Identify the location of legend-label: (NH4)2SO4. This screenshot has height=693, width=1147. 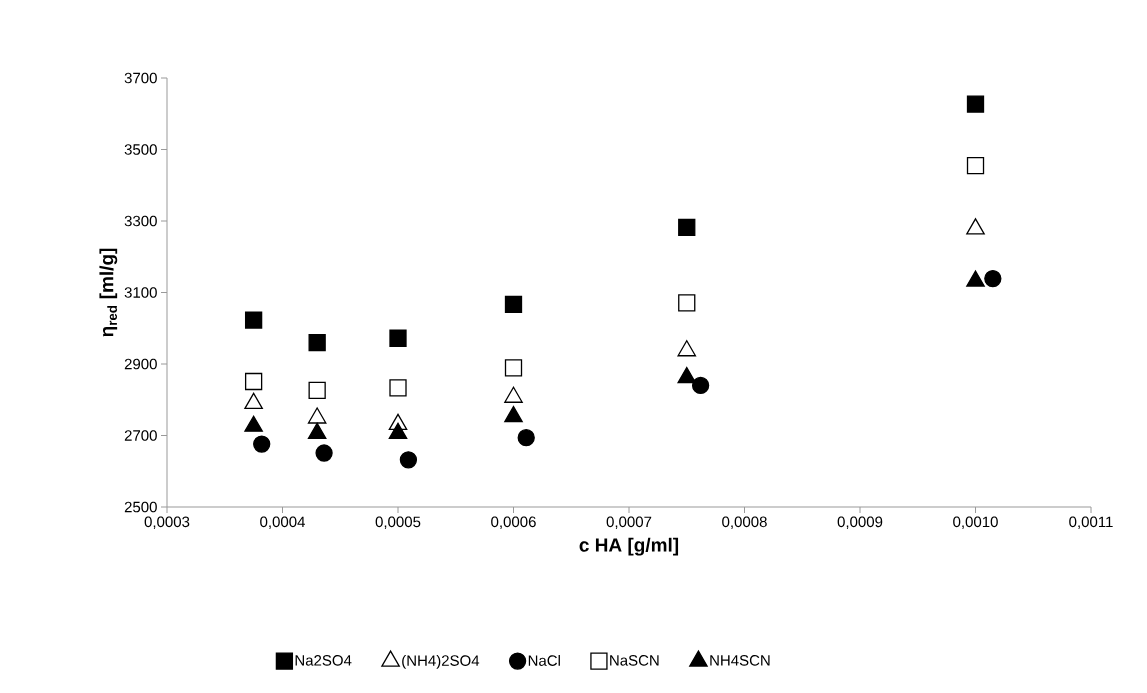
(441, 661).